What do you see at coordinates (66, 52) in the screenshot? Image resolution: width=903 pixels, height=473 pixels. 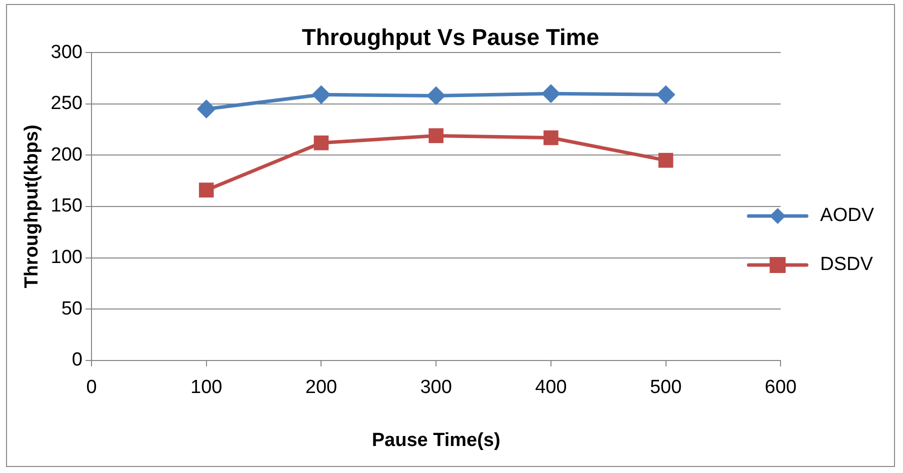 I see `y-tick-label: 300` at bounding box center [66, 52].